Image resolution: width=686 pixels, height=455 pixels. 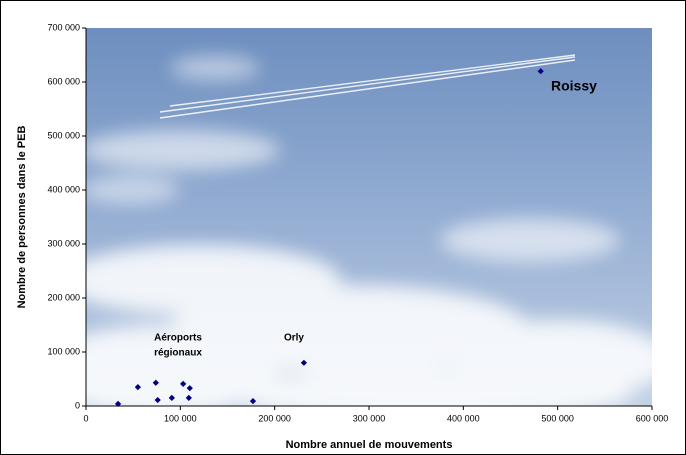 I want to click on annotation: Aéroports, so click(x=178, y=338).